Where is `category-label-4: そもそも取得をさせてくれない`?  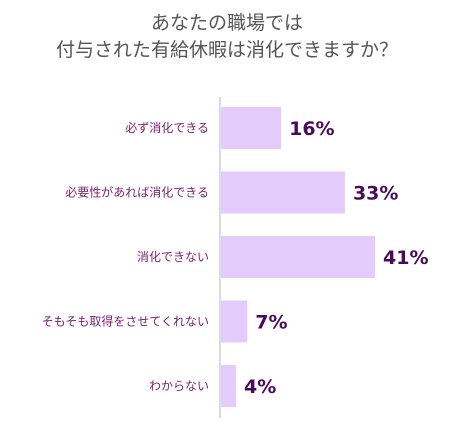 category-label-4: そもそも取得をさせてくれない is located at coordinates (125, 321).